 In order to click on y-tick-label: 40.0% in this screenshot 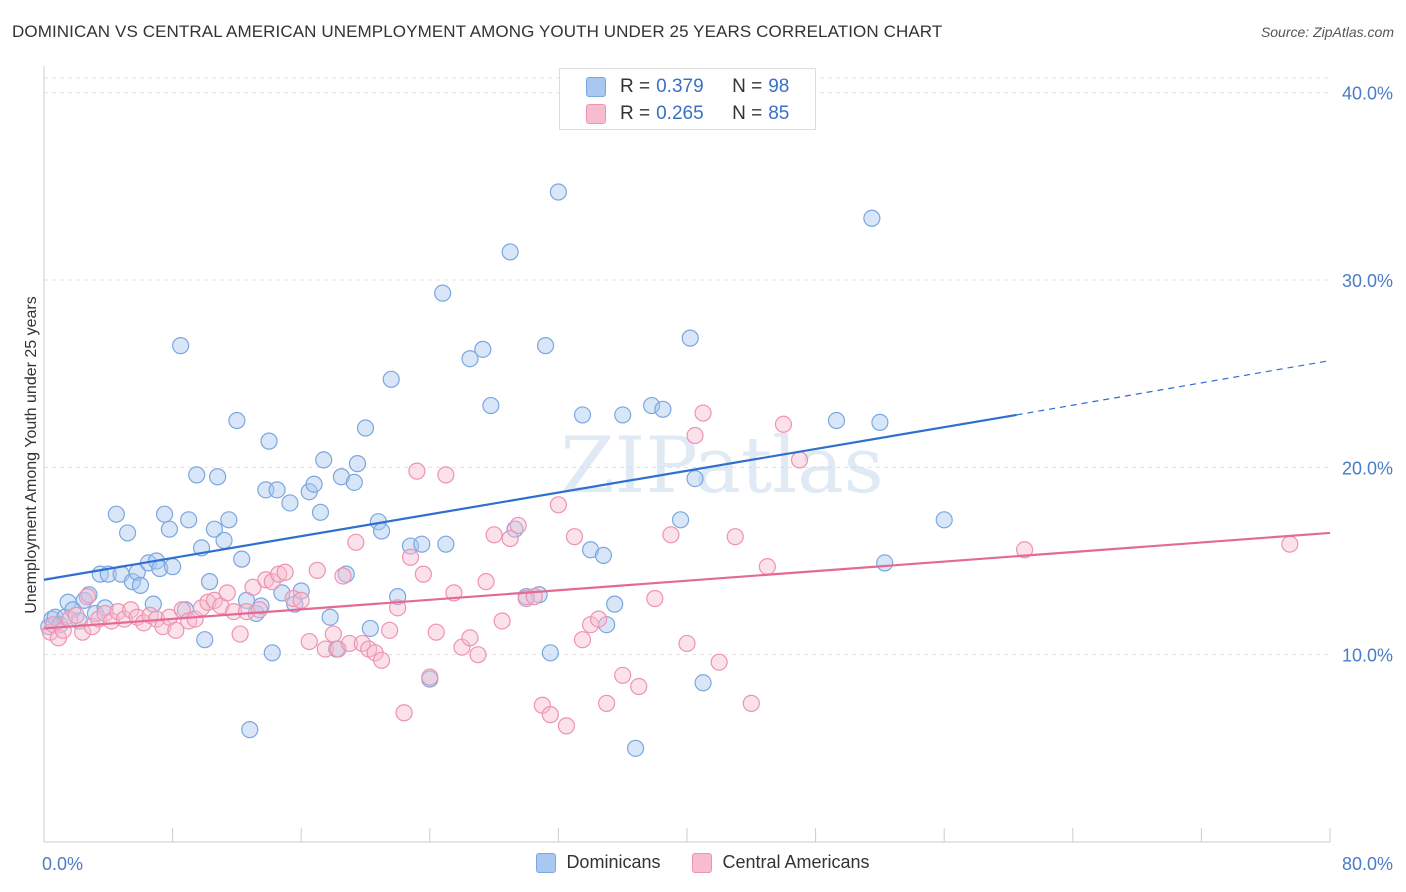, I will do `click(1367, 94)`.